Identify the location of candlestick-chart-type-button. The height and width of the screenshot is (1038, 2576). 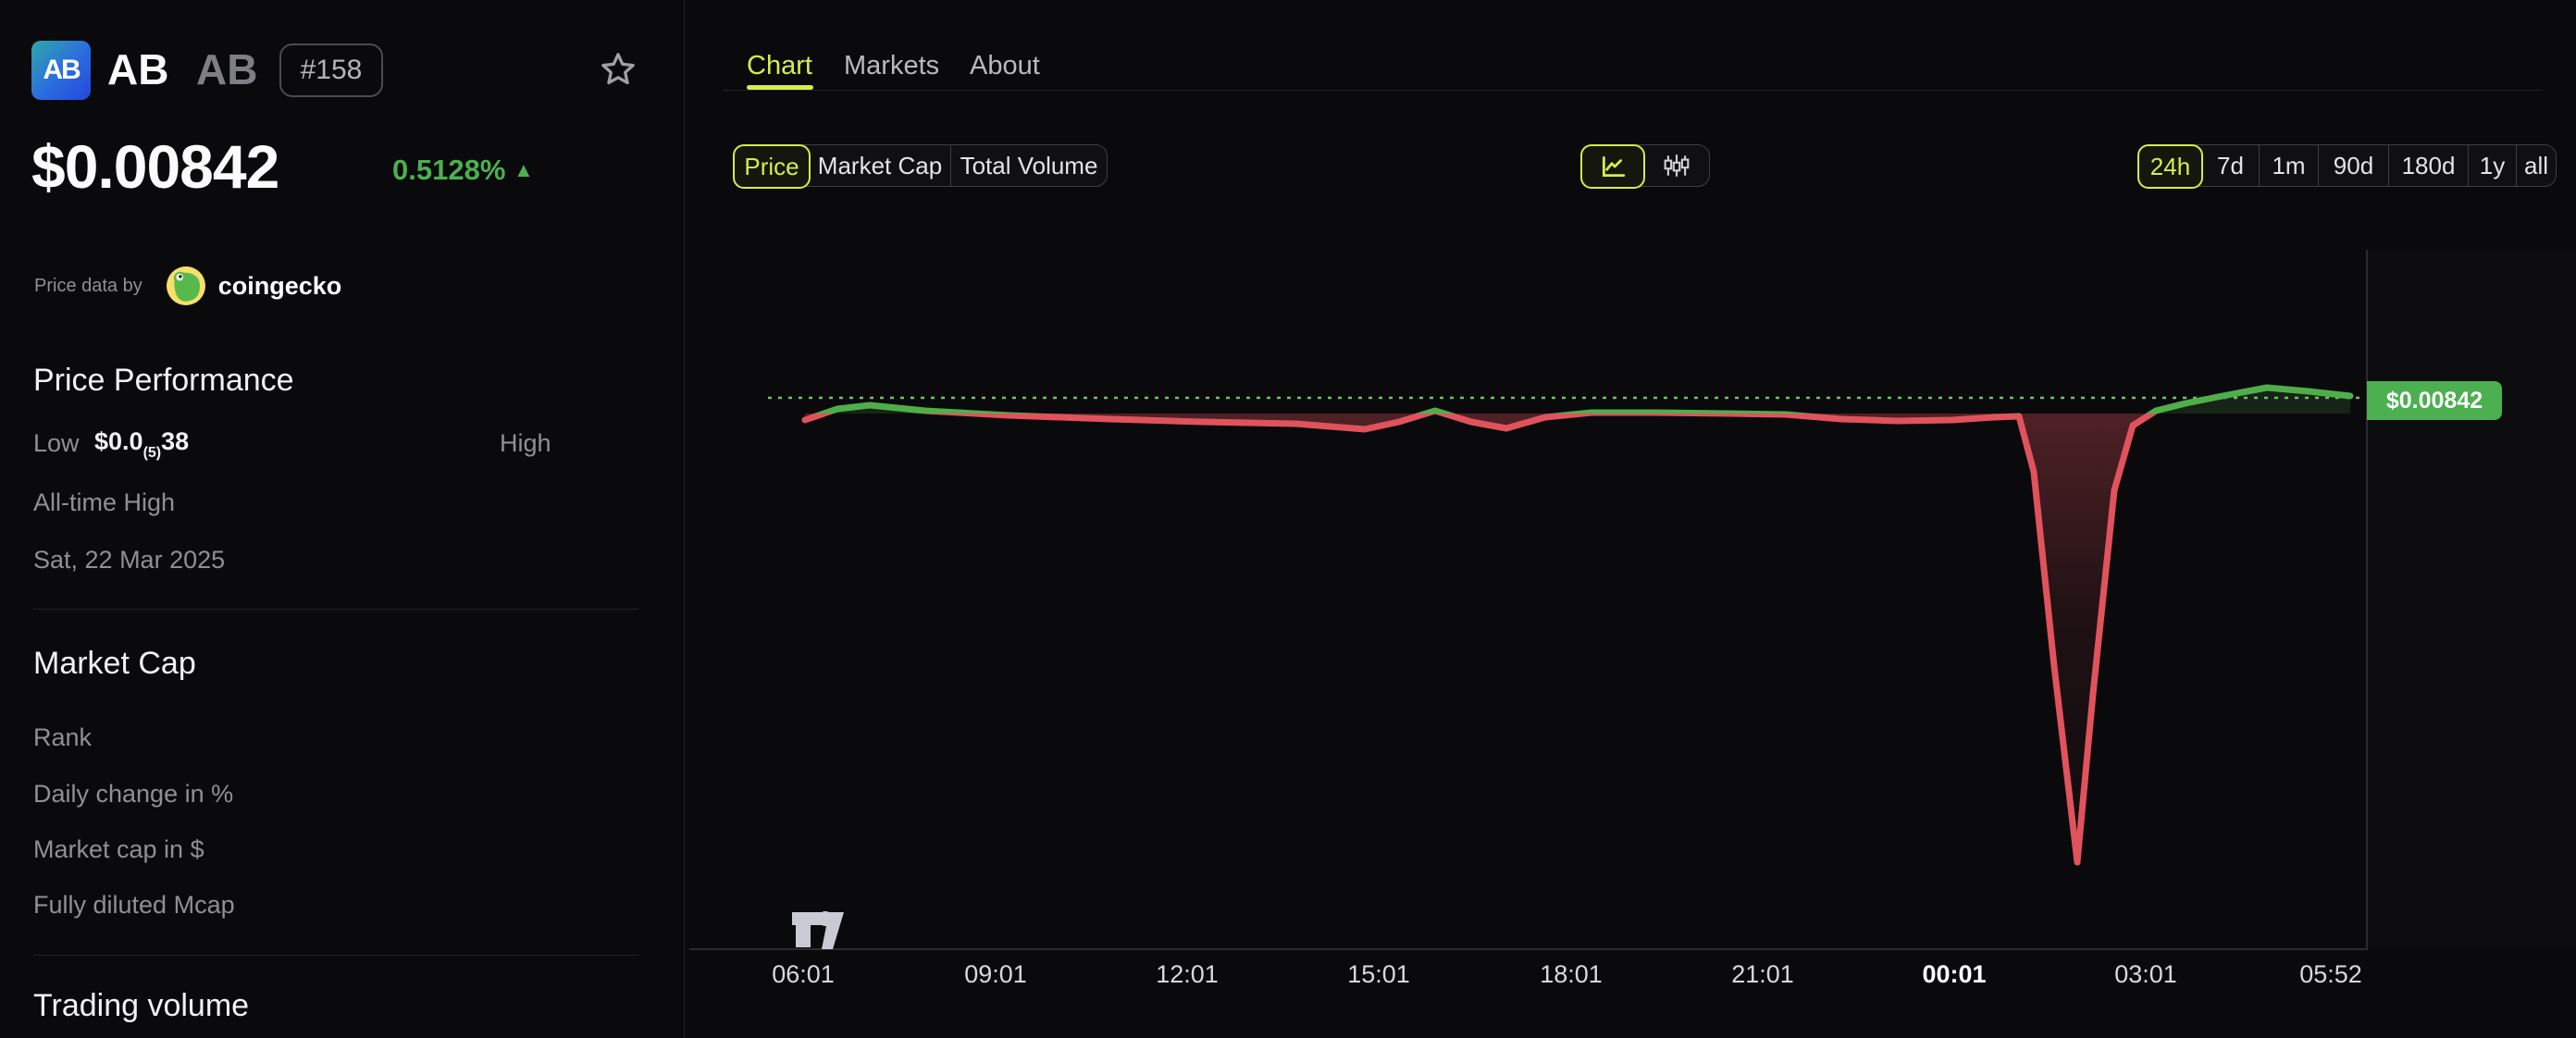
(1677, 165).